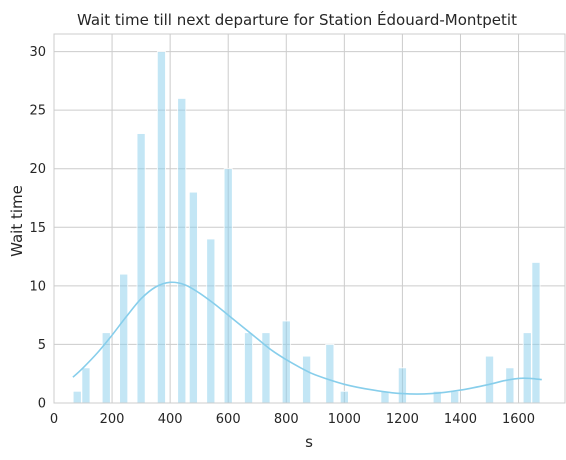 Image resolution: width=566 pixels, height=460 pixels. I want to click on x-tick-label: 1200, so click(402, 419).